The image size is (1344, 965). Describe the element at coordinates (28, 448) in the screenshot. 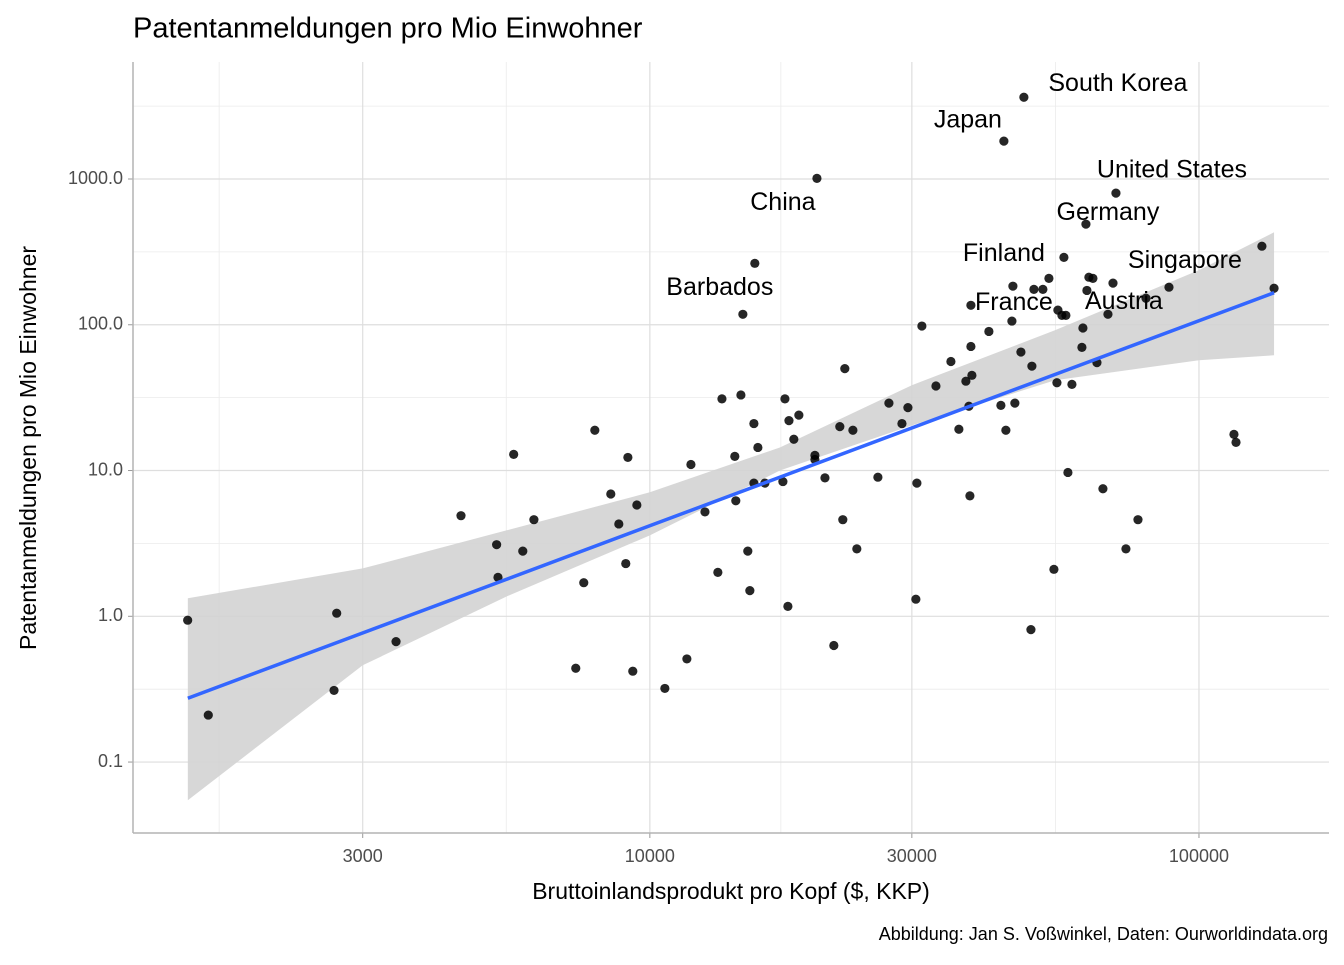

I see `y-axis-title: Patentanmeldungen pro Mio Einwohner` at that location.